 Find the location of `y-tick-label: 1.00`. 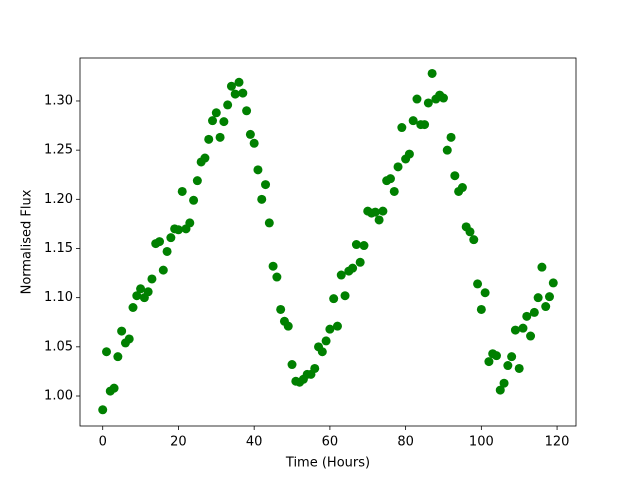

y-tick-label: 1.00 is located at coordinates (58, 396).